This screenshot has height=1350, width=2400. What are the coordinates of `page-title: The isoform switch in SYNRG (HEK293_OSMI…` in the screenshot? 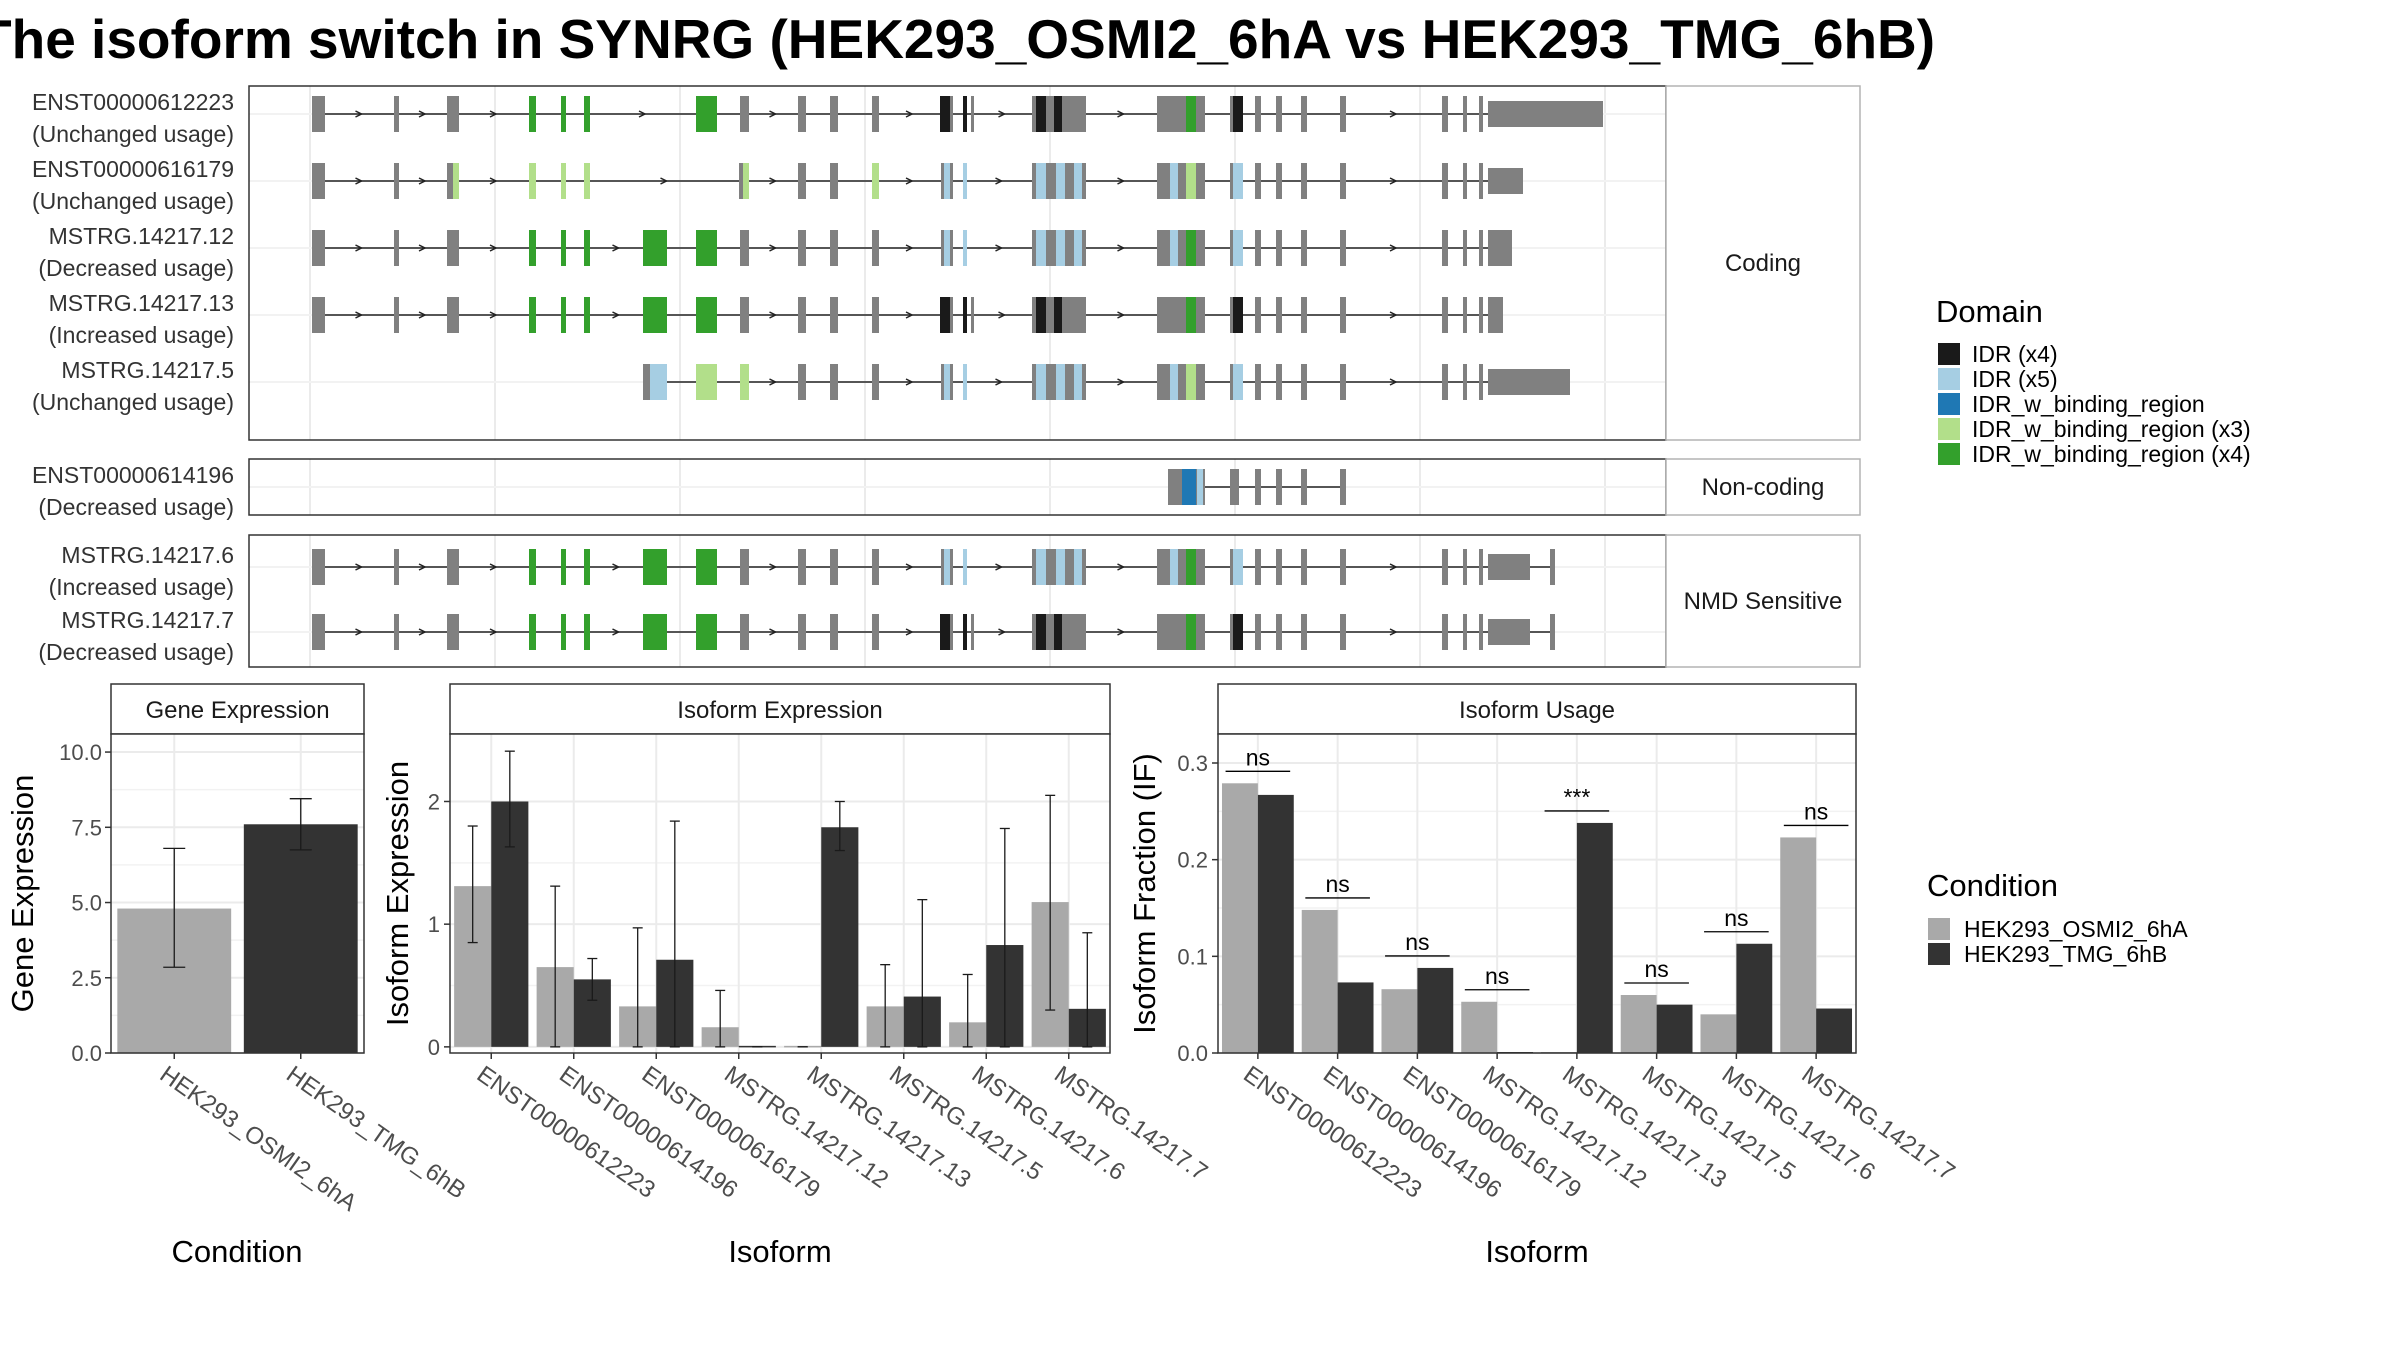 It's located at (967, 39).